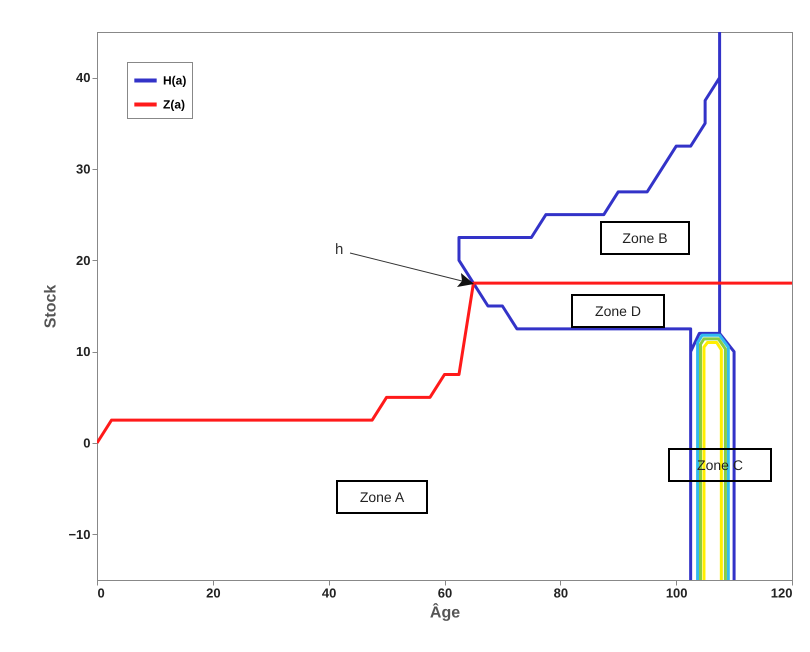 The image size is (810, 652). What do you see at coordinates (79, 534) in the screenshot?
I see `y-tick-label: −10` at bounding box center [79, 534].